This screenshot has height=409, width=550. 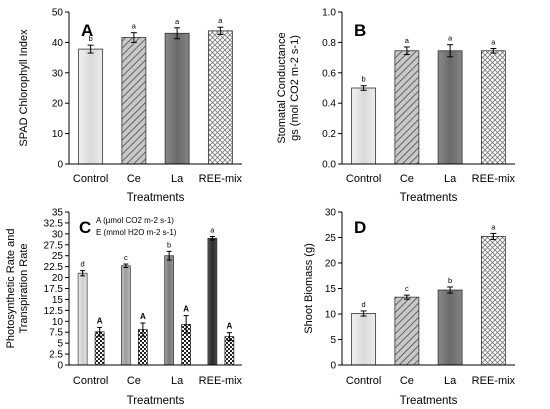 I want to click on y-tick-label: 1.0, so click(x=329, y=13).